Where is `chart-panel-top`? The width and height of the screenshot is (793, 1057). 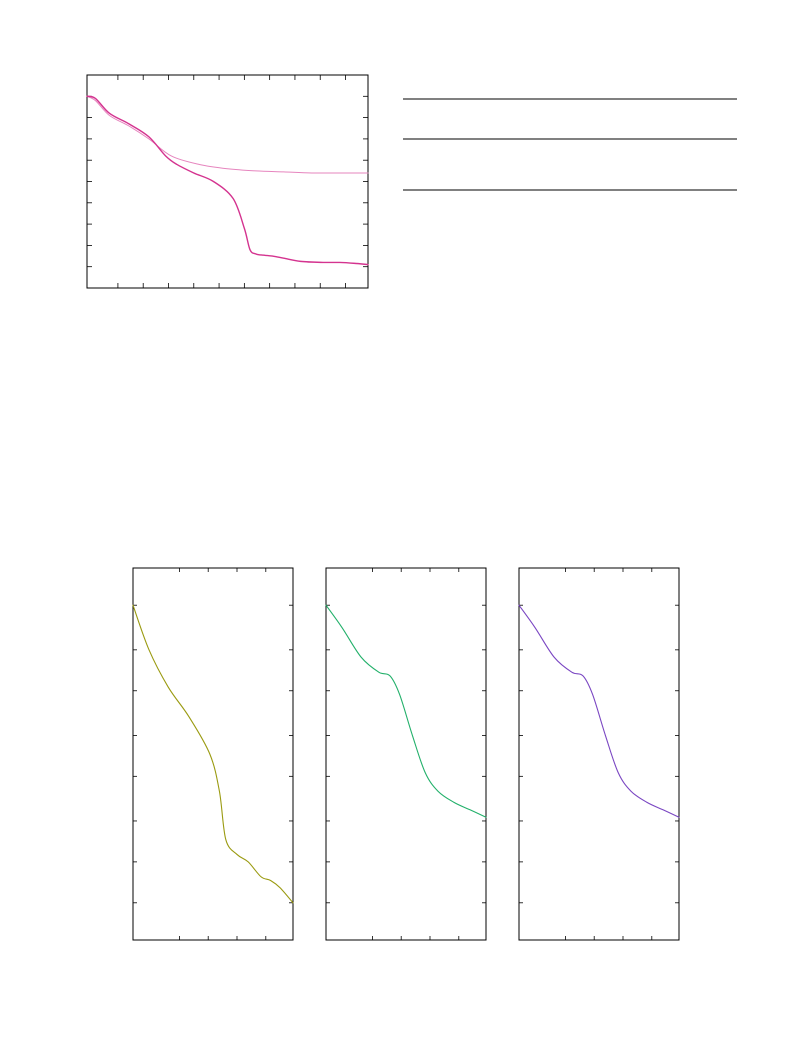 chart-panel-top is located at coordinates (227, 181).